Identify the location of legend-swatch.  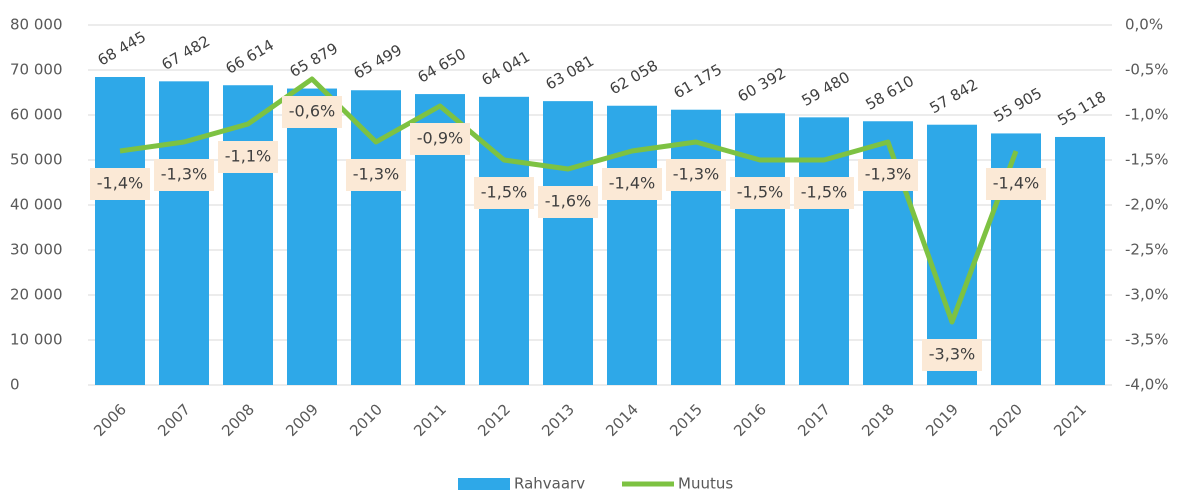
(484, 484).